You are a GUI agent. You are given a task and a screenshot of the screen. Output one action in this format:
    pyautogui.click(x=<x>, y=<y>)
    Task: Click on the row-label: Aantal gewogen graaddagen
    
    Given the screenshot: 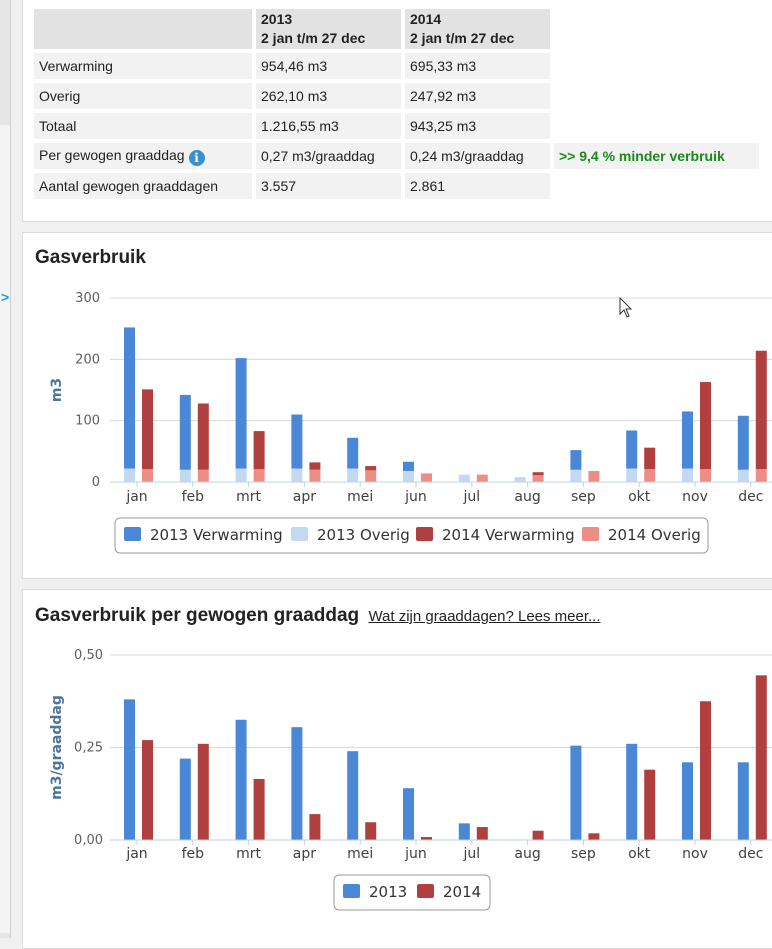 What is the action you would take?
    pyautogui.click(x=143, y=186)
    